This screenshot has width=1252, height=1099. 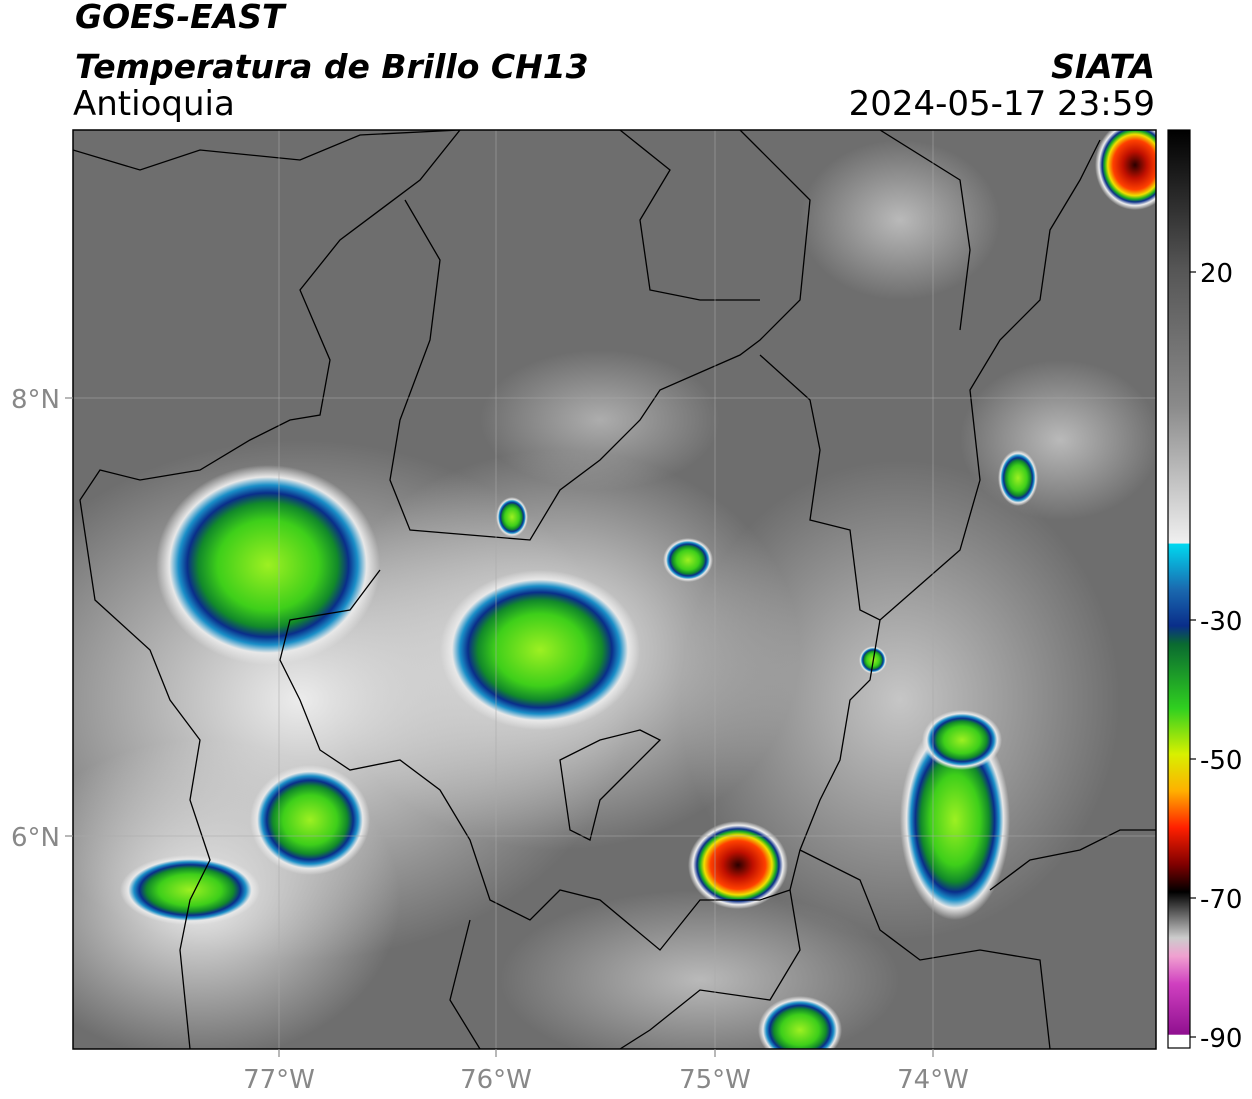 I want to click on region: Antioquia, so click(x=154, y=104).